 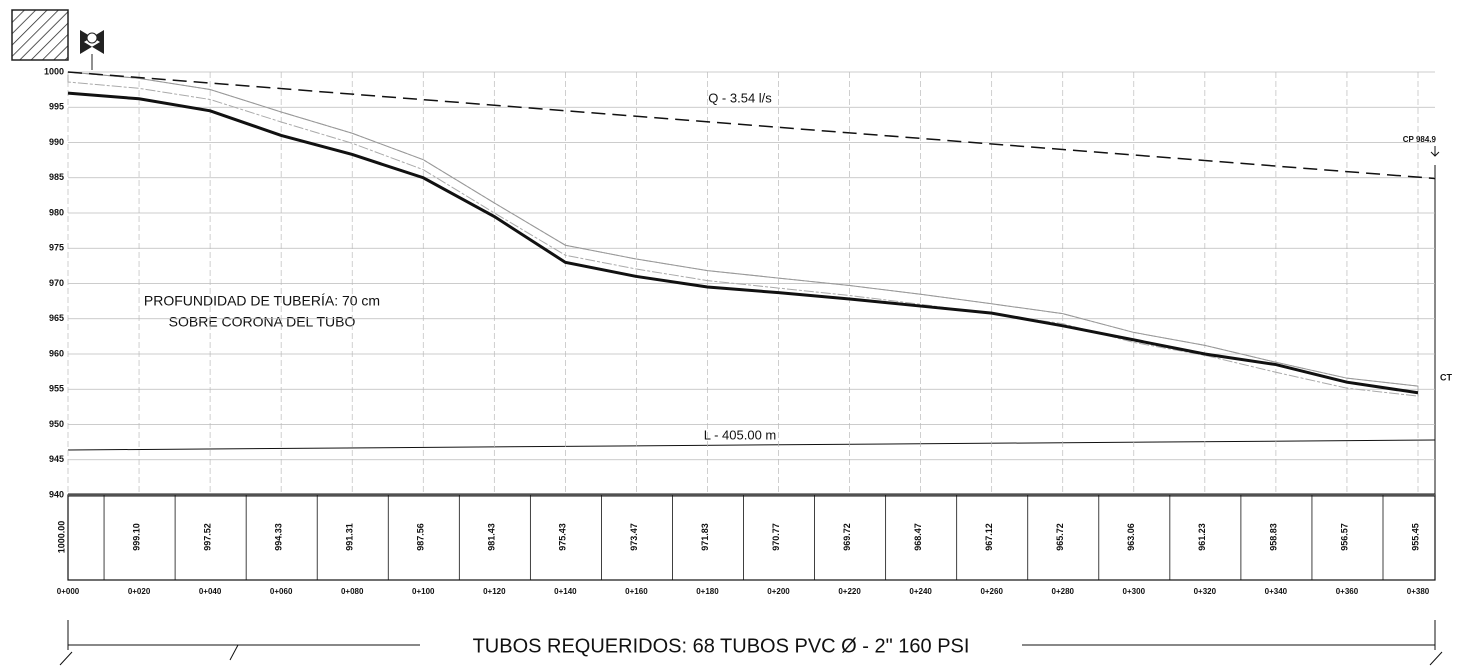 What do you see at coordinates (279, 537) in the screenshot?
I see `elevation-value: 994.33` at bounding box center [279, 537].